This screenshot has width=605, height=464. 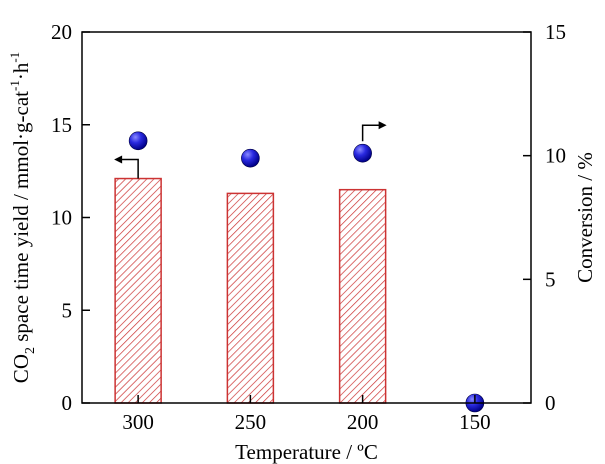 What do you see at coordinates (544, 217) in the screenshot?
I see `right-axis-ticks: 0 5 10 15` at bounding box center [544, 217].